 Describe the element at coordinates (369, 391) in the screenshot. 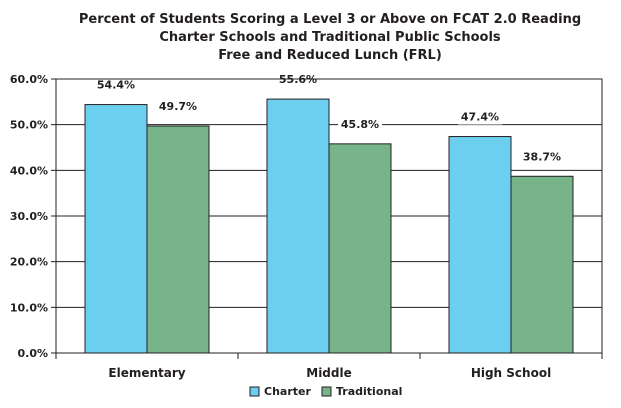

I see `legend-label-traditional: Traditional` at that location.